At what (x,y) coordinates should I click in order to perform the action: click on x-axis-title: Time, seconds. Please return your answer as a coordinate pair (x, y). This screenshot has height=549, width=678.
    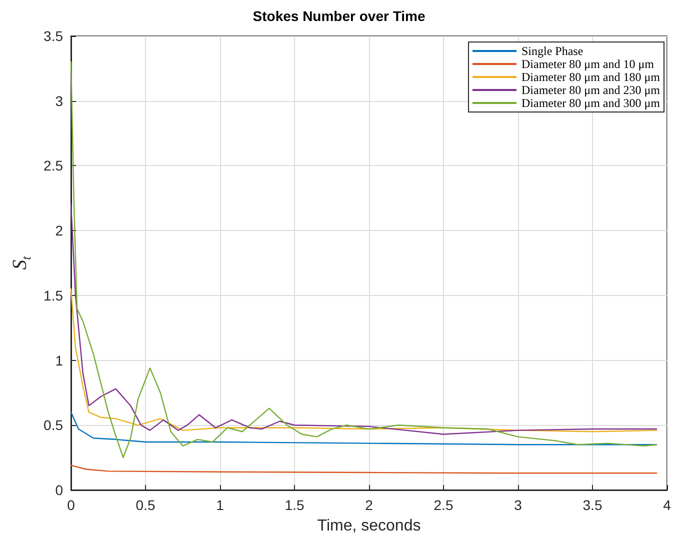
    Looking at the image, I should click on (369, 526).